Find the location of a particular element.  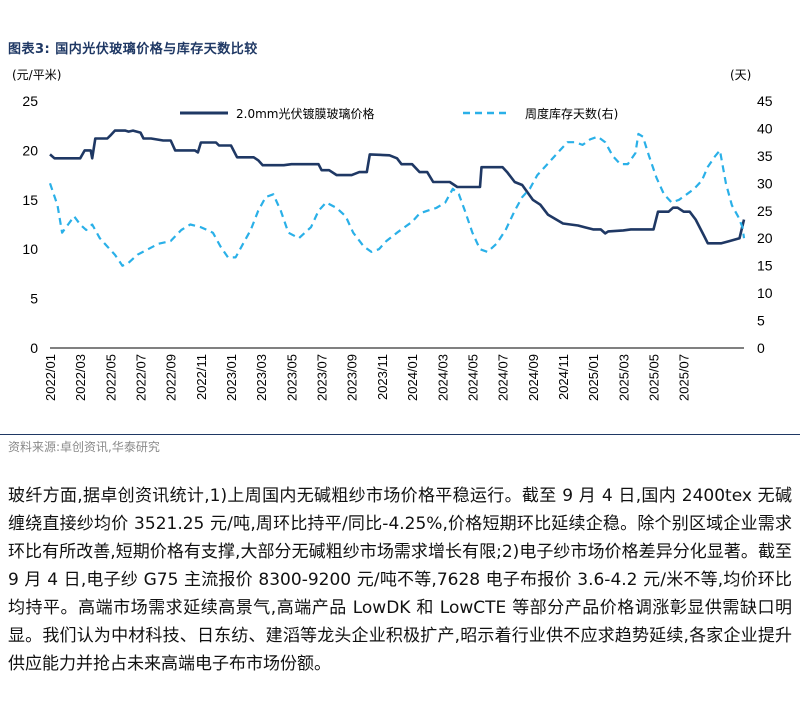

x-tick-label: 2025/03 is located at coordinates (623, 377).